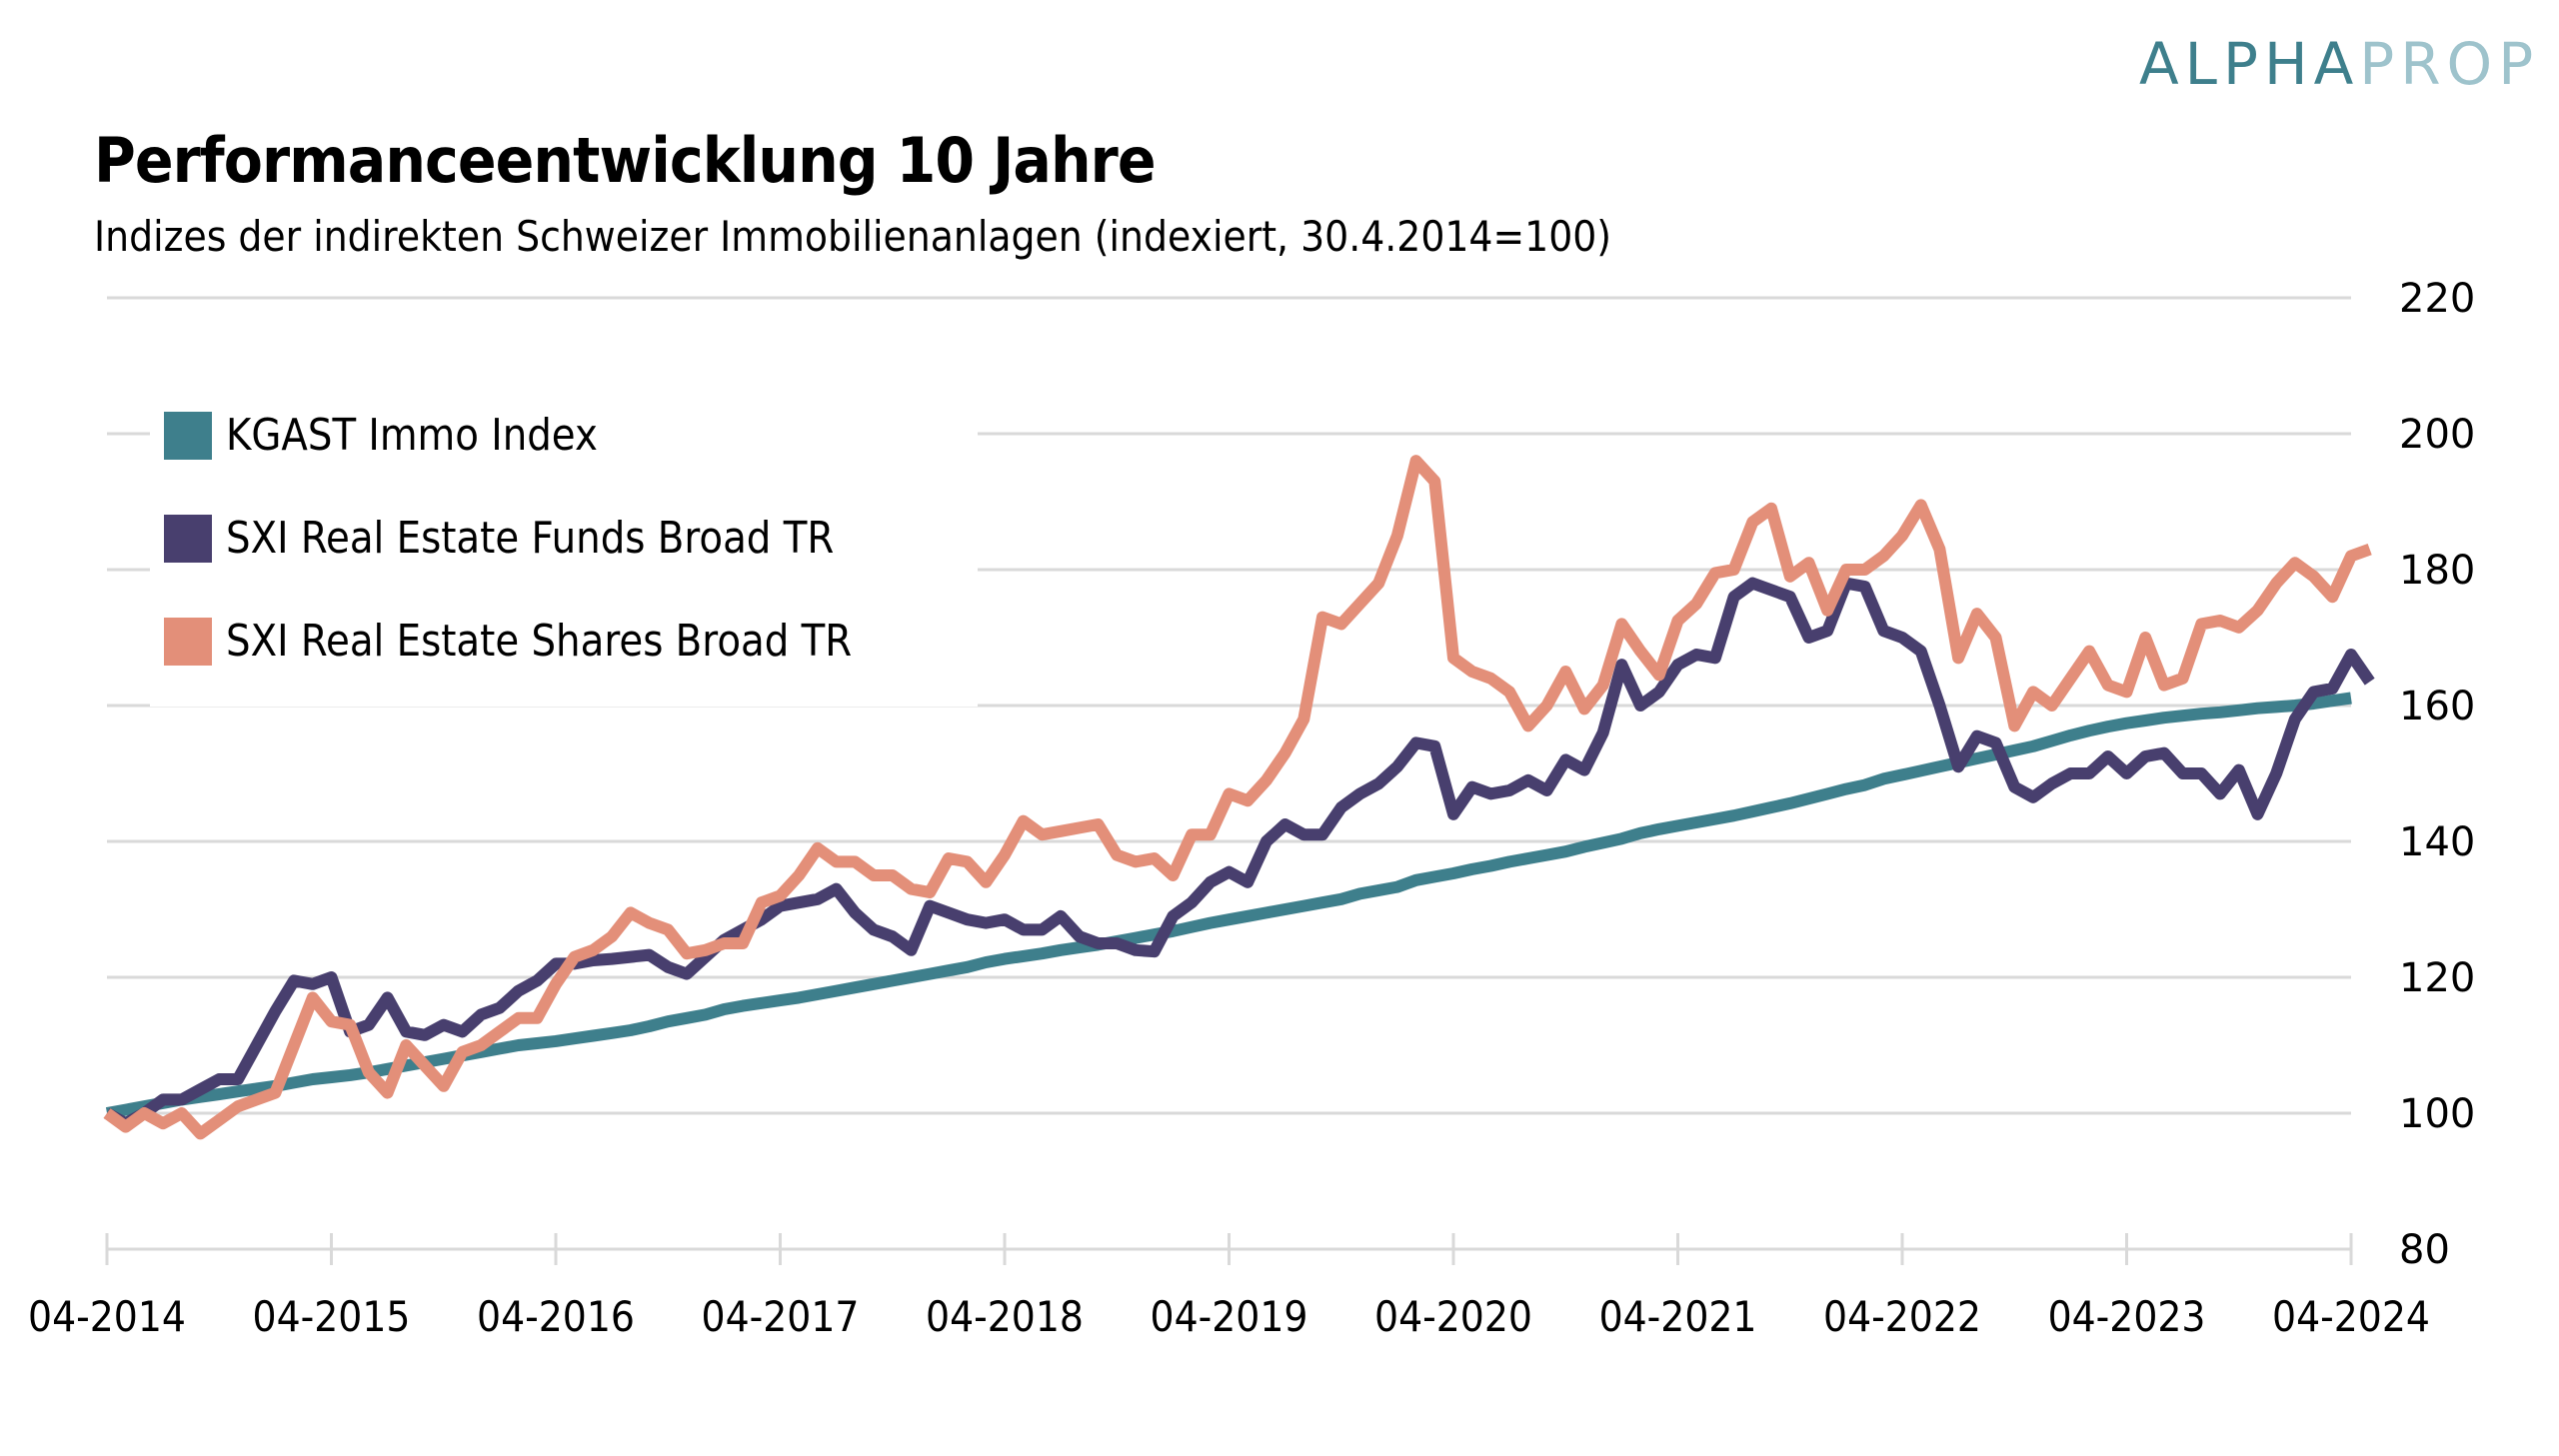  Describe the element at coordinates (2449, 64) in the screenshot. I see `logo-part-prop: PROP` at that location.